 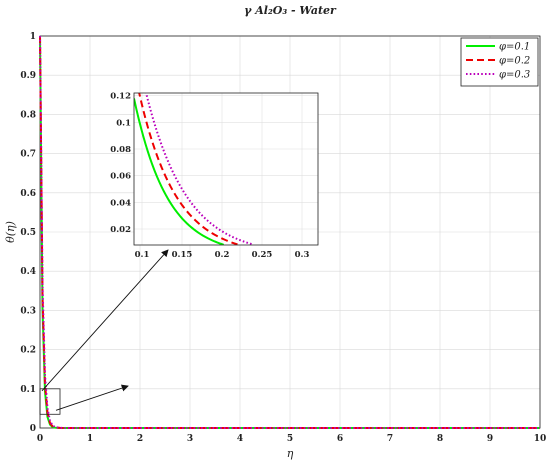 I want to click on x-tick-label: 2, so click(x=140, y=439).